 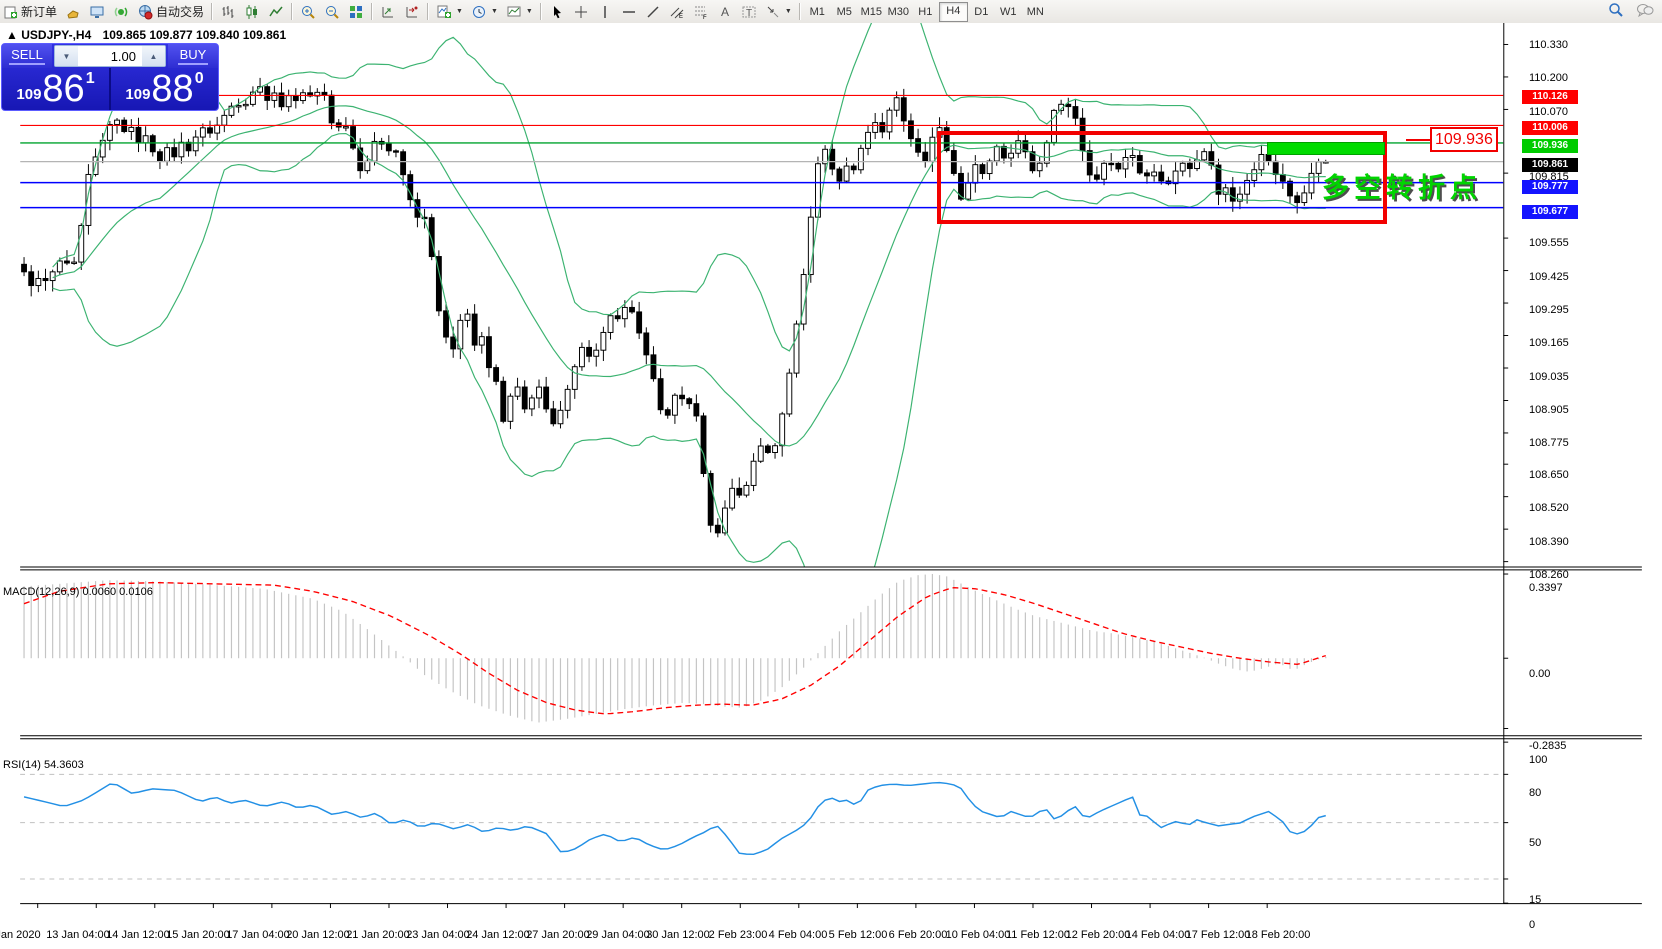 I want to click on autotrading-label: 自动交易, so click(x=180, y=12).